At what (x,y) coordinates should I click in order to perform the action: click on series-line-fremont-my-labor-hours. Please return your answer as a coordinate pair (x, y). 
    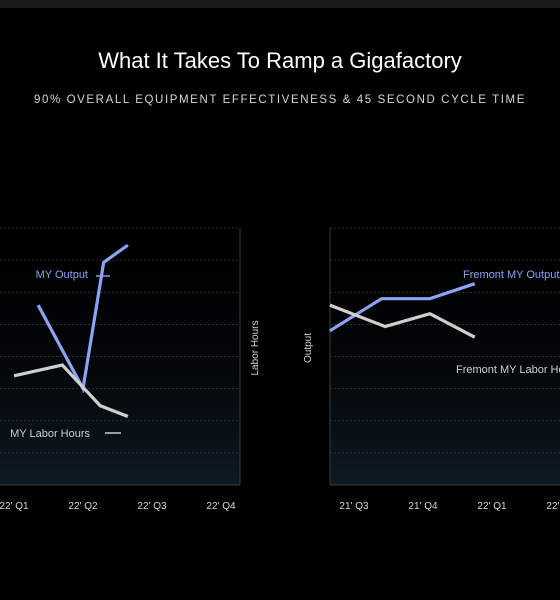
    Looking at the image, I should click on (402, 321).